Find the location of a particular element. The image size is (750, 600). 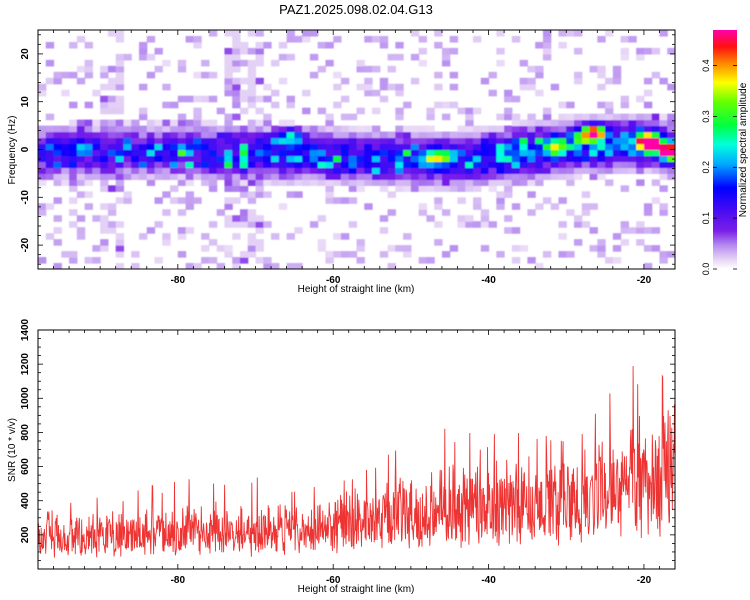

snr-ytick-label: 1400 is located at coordinates (25, 329).